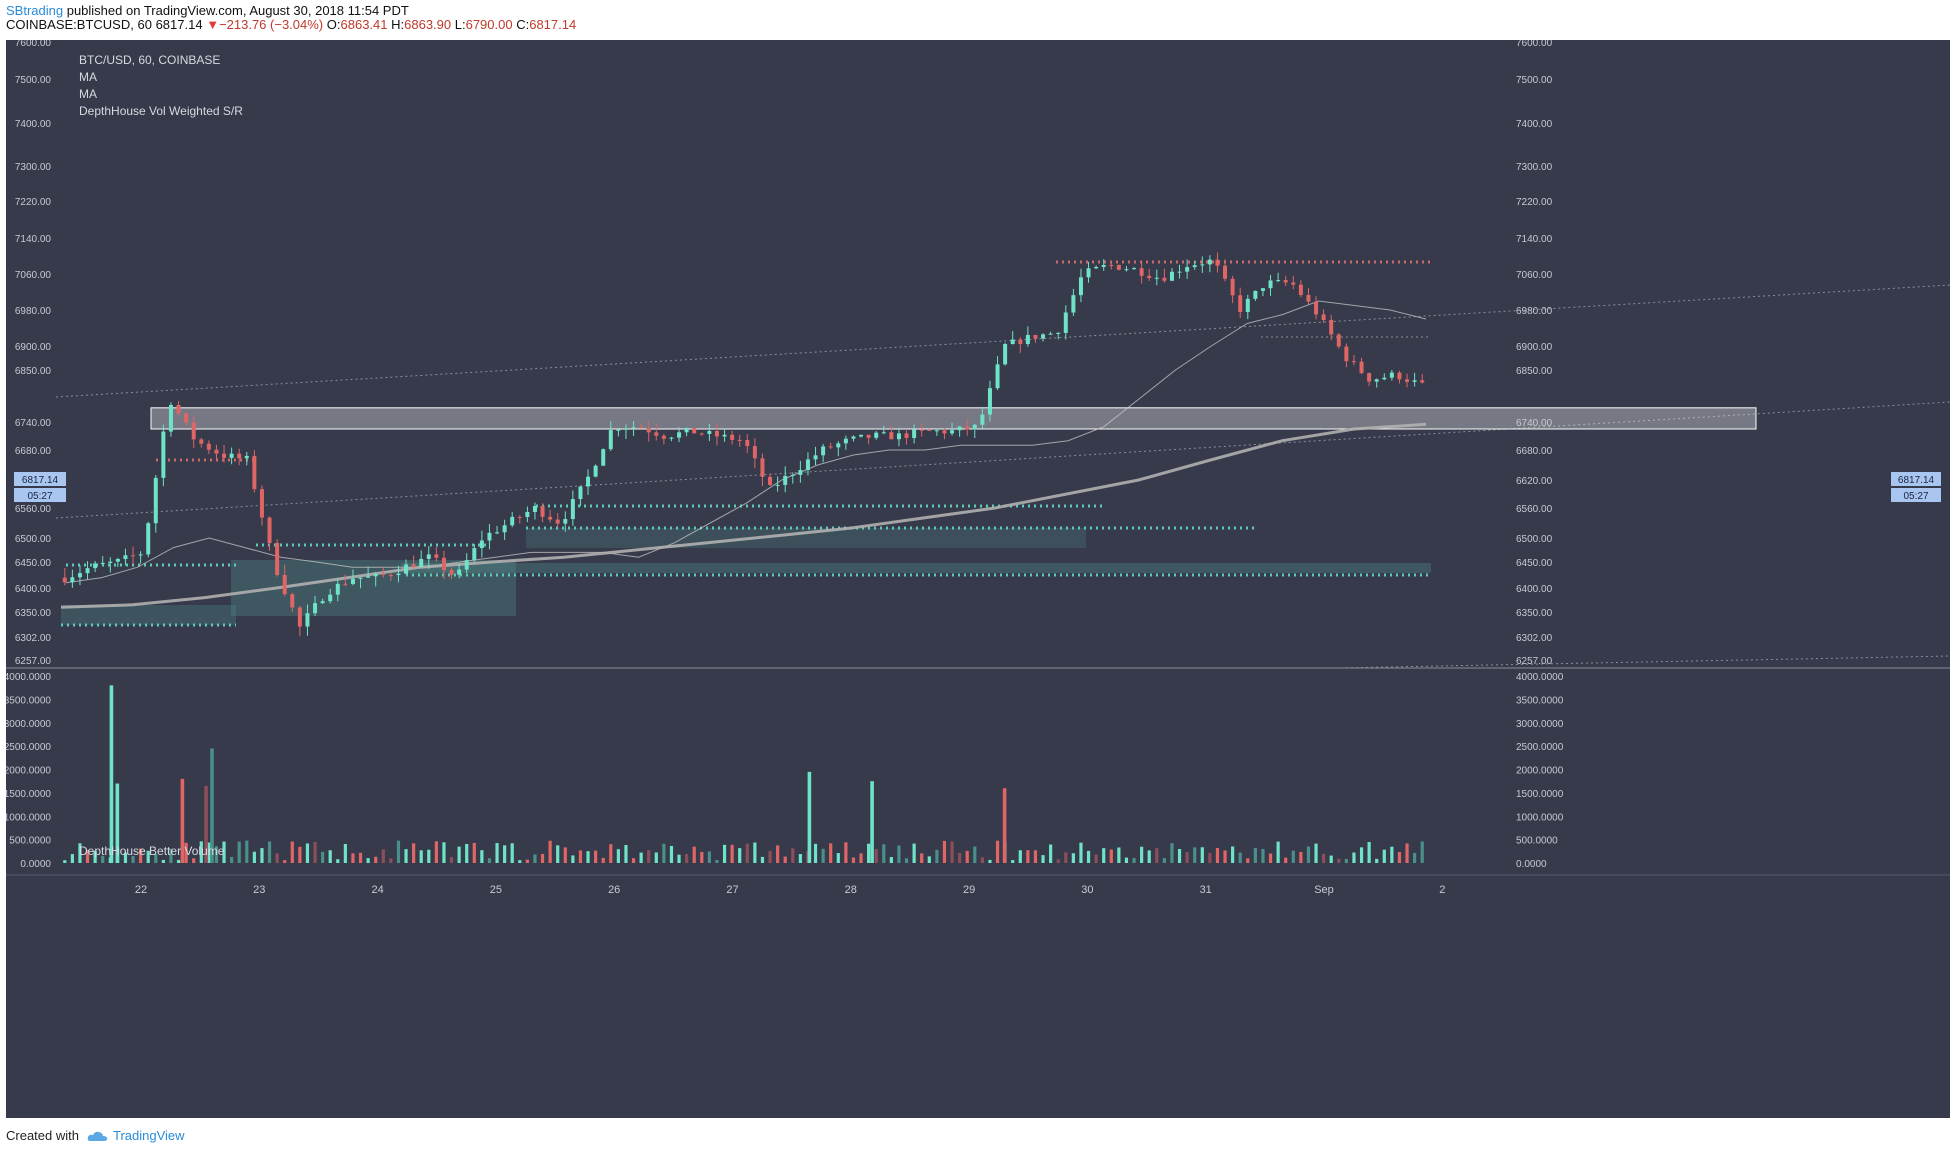 The image size is (1957, 1155). I want to click on legend-main-title: BTC/USD, 60, COINBASE, so click(149, 60).